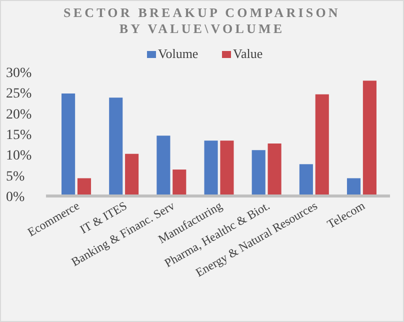 This screenshot has height=322, width=404. What do you see at coordinates (19, 156) in the screenshot?
I see `y-tick-label: 10%` at bounding box center [19, 156].